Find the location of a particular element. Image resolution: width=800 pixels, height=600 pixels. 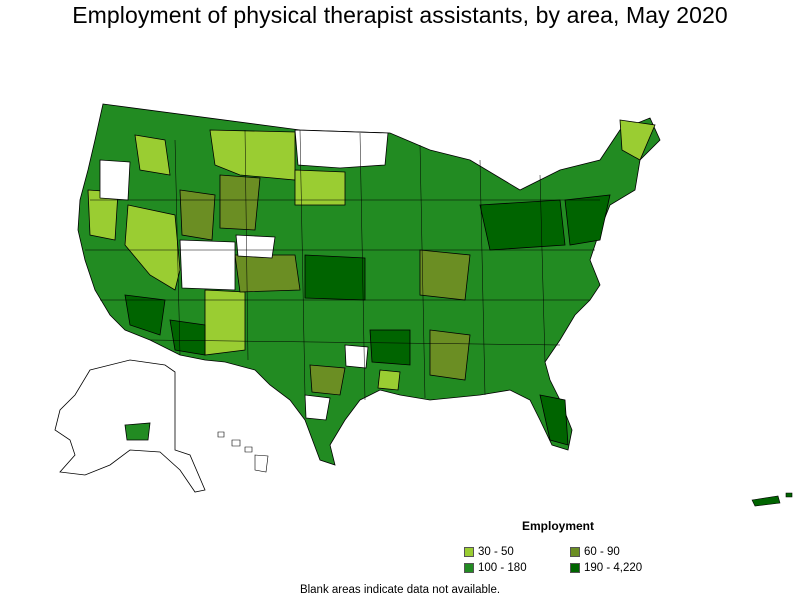

legend-label: 100 - 180 is located at coordinates (502, 568).